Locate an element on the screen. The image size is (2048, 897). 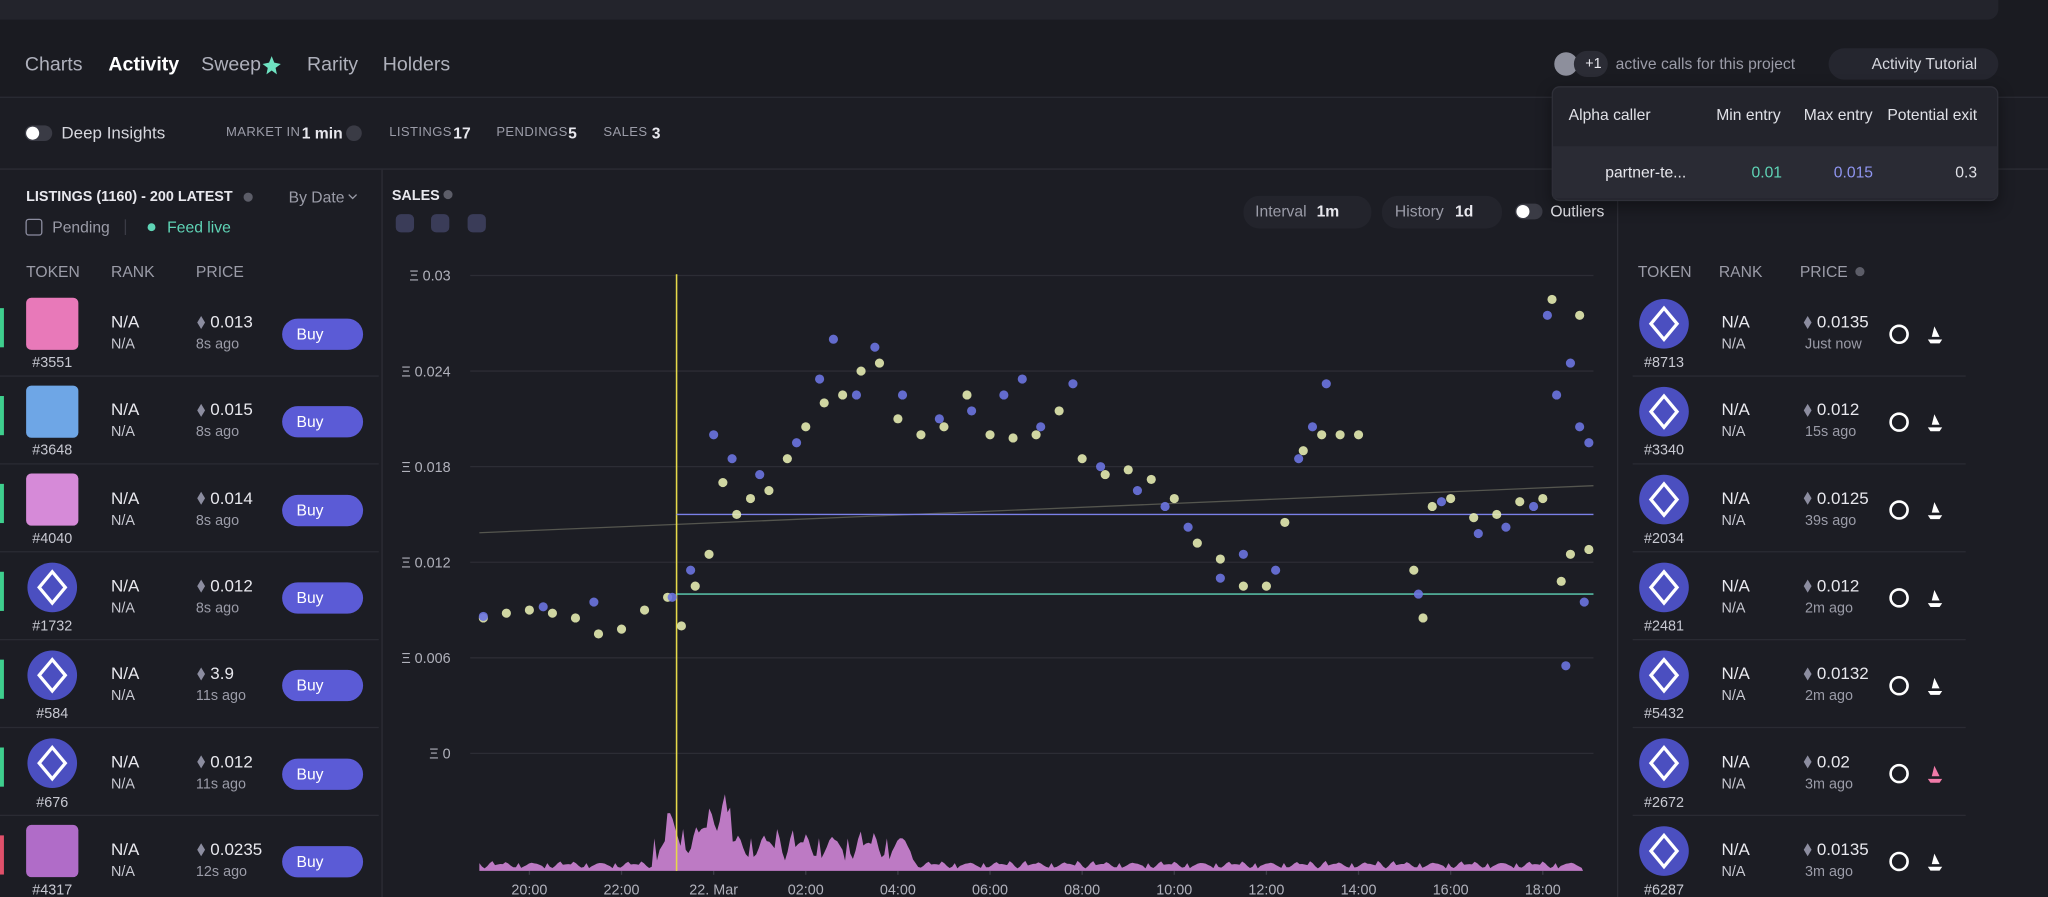
outliers: Outliers is located at coordinates (1577, 211).